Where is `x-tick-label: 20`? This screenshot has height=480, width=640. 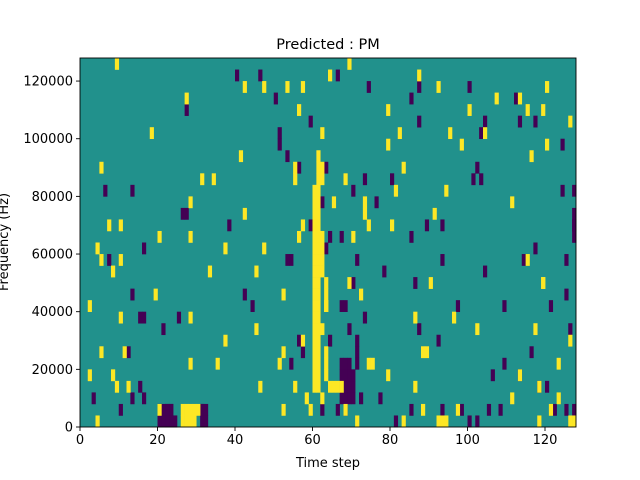
x-tick-label: 20 is located at coordinates (157, 440).